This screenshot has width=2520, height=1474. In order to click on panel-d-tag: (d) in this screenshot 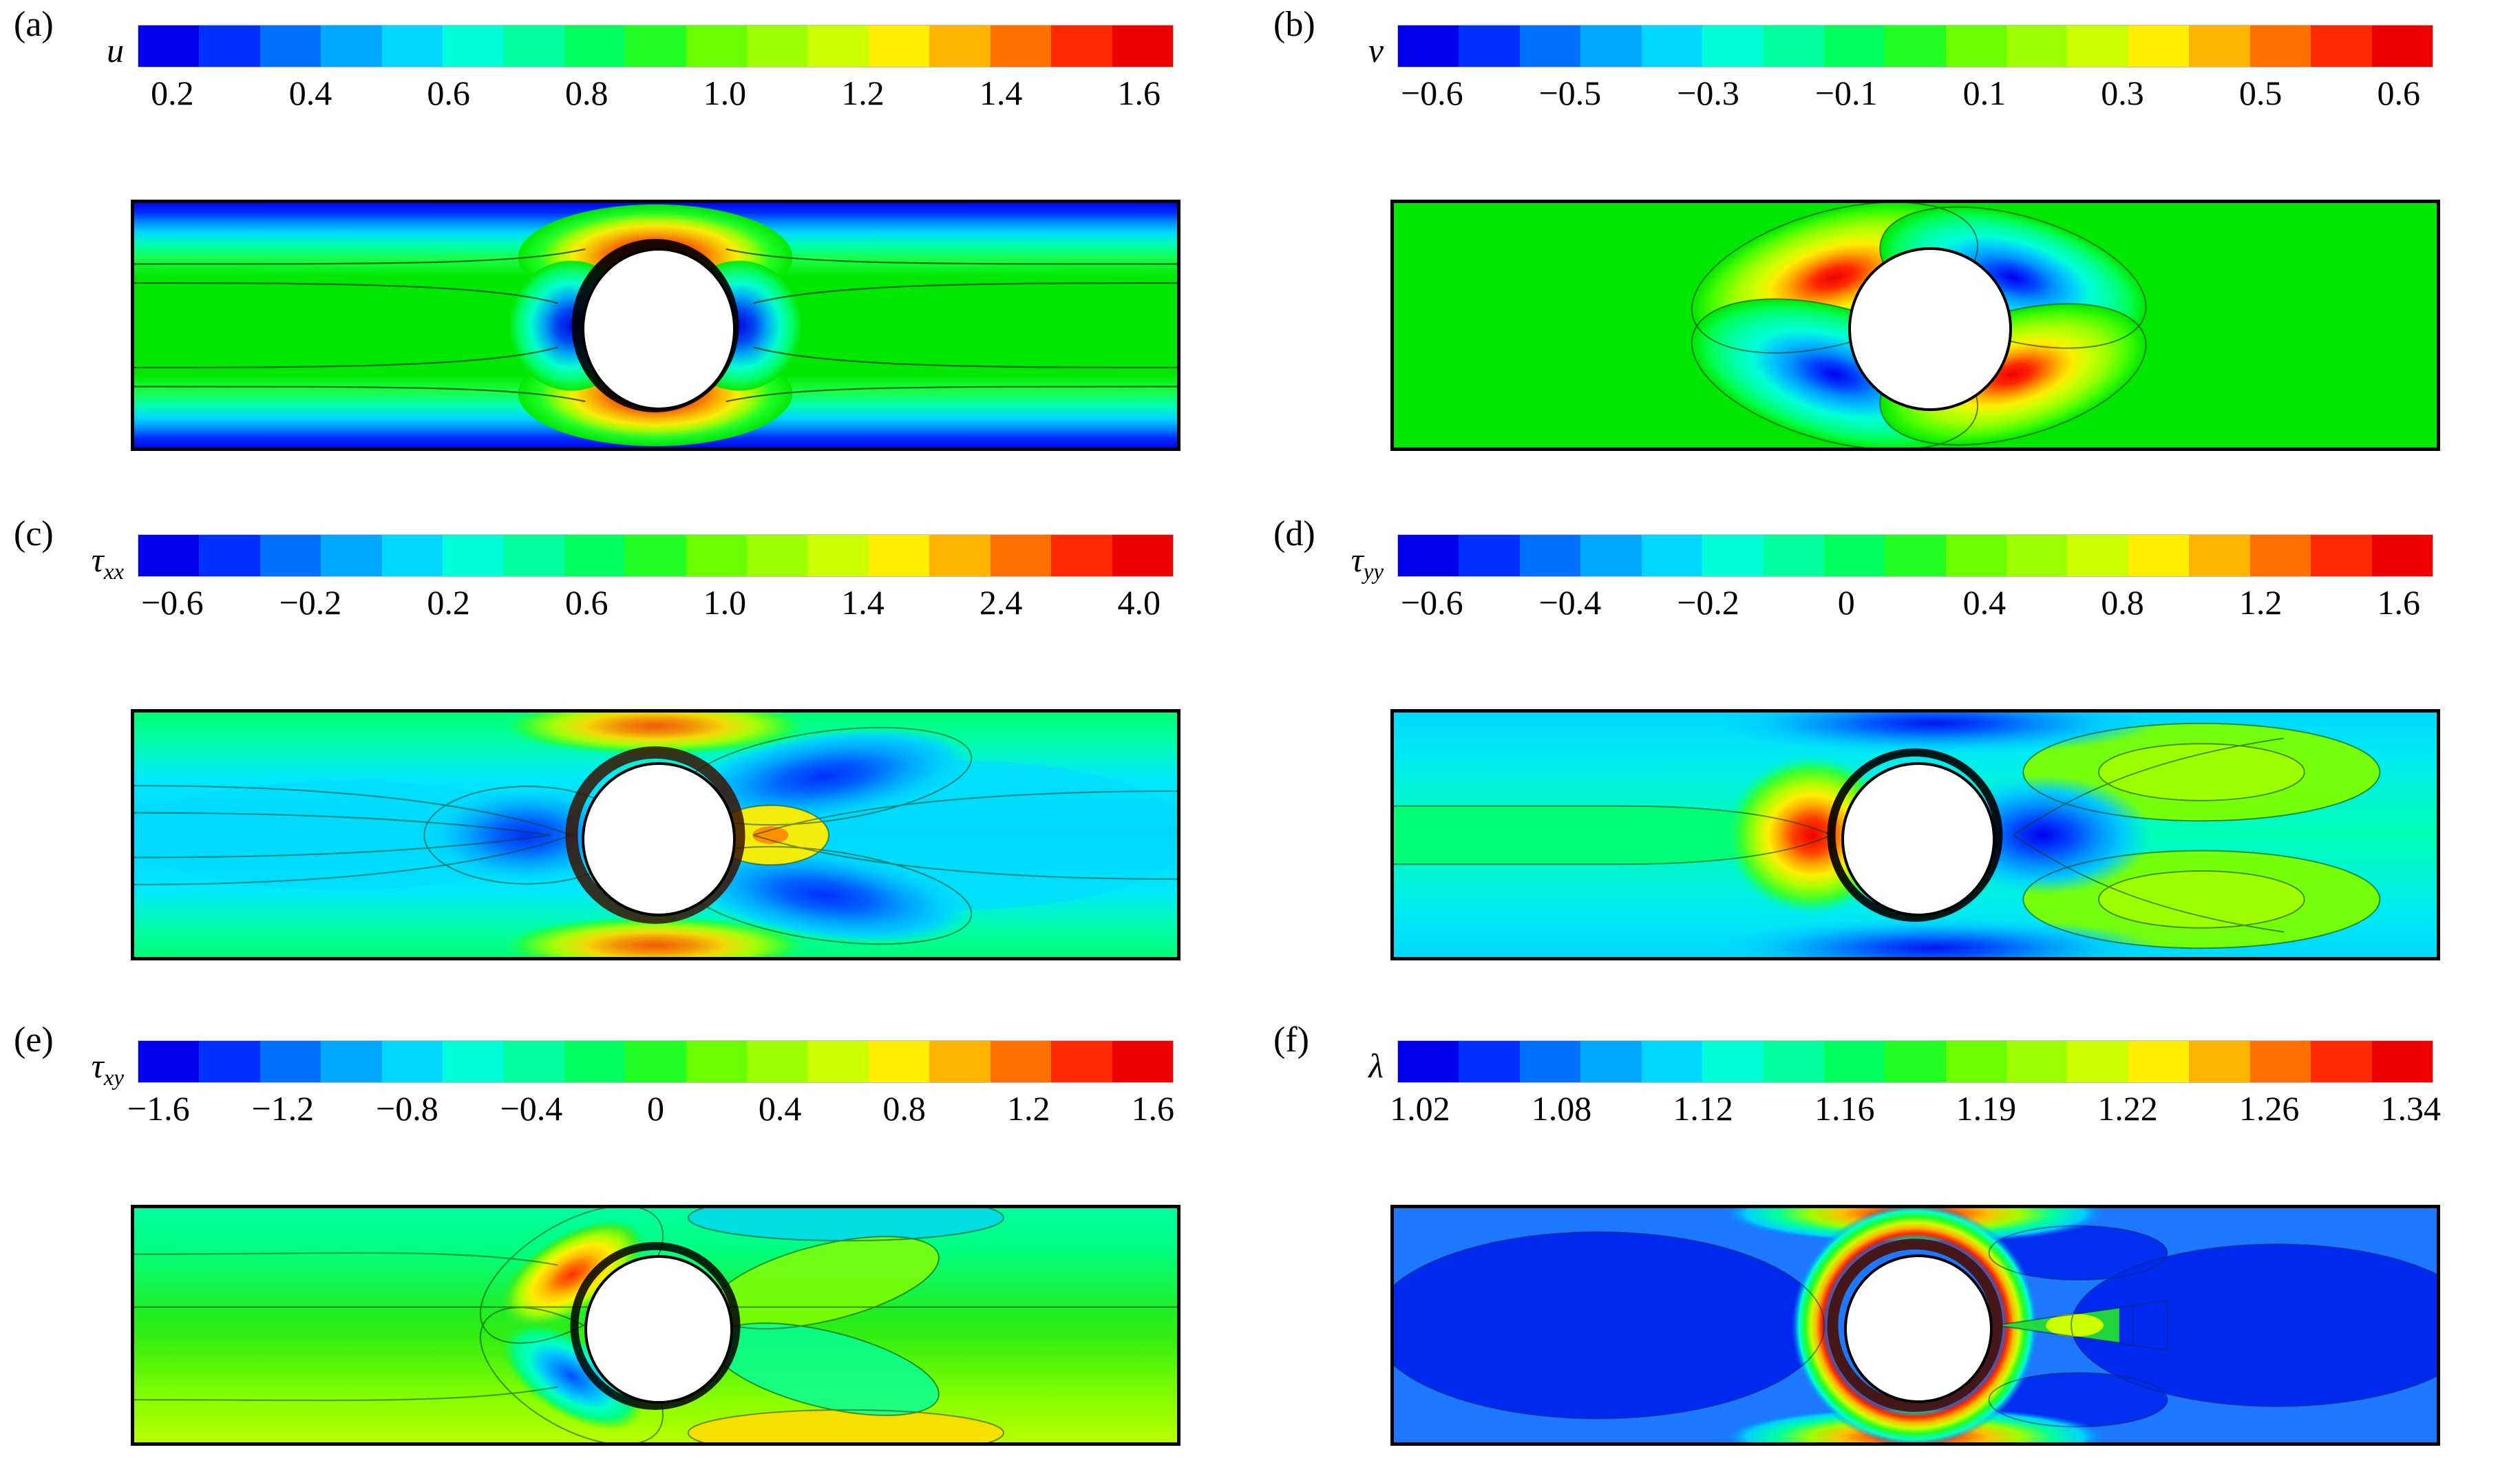, I will do `click(1294, 534)`.